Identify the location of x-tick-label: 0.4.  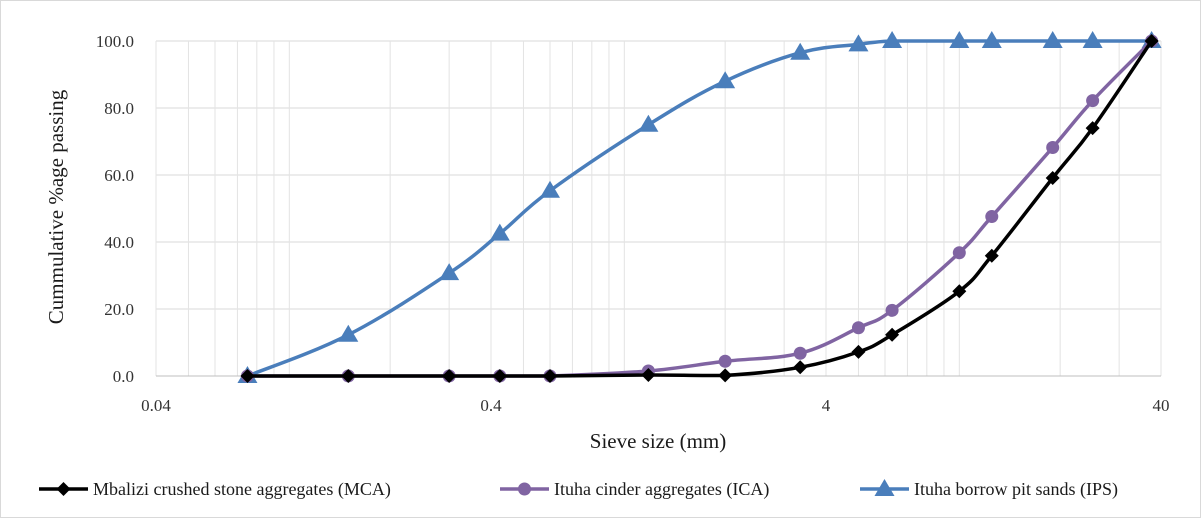
(491, 405).